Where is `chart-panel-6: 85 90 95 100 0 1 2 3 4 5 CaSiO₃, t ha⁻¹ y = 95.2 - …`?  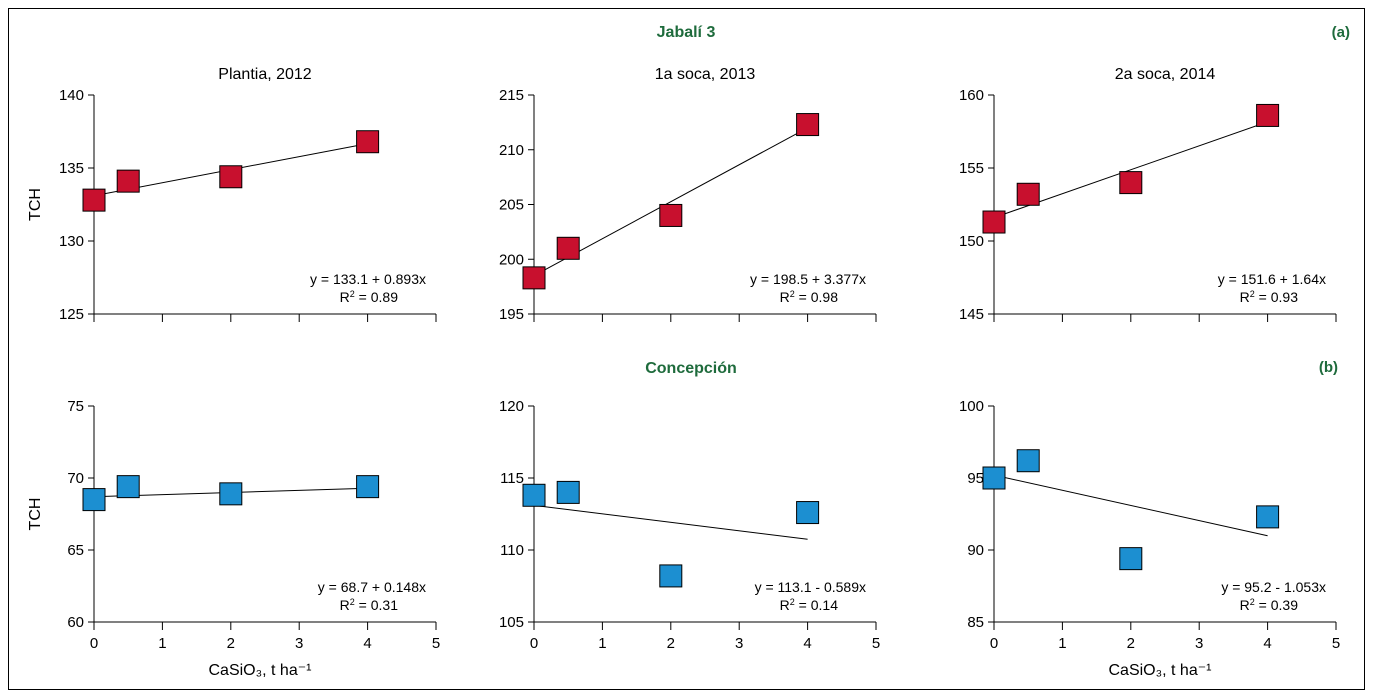 chart-panel-6: 85 90 95 100 0 1 2 3 4 5 CaSiO₃, t ha⁻¹ y = 95.2 - … is located at coordinates (1149, 538).